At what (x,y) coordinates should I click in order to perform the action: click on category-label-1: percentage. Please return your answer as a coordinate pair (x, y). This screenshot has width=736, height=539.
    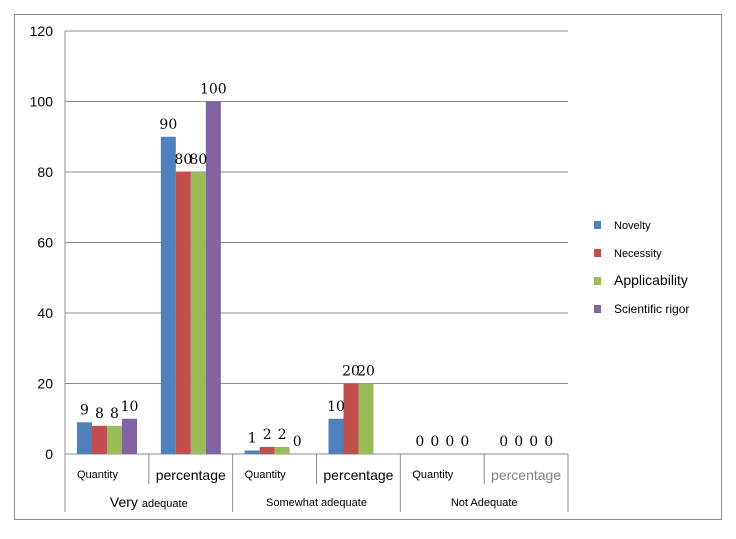
    Looking at the image, I should click on (191, 475).